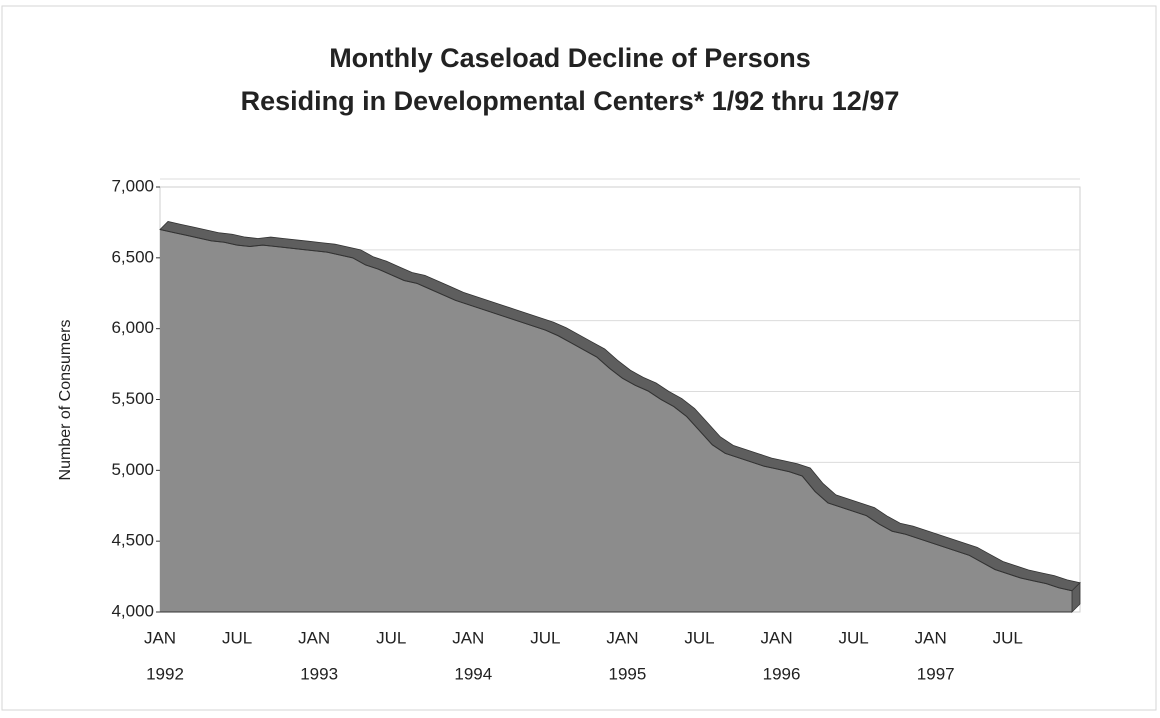  What do you see at coordinates (319, 673) in the screenshot?
I see `year-label: 1993` at bounding box center [319, 673].